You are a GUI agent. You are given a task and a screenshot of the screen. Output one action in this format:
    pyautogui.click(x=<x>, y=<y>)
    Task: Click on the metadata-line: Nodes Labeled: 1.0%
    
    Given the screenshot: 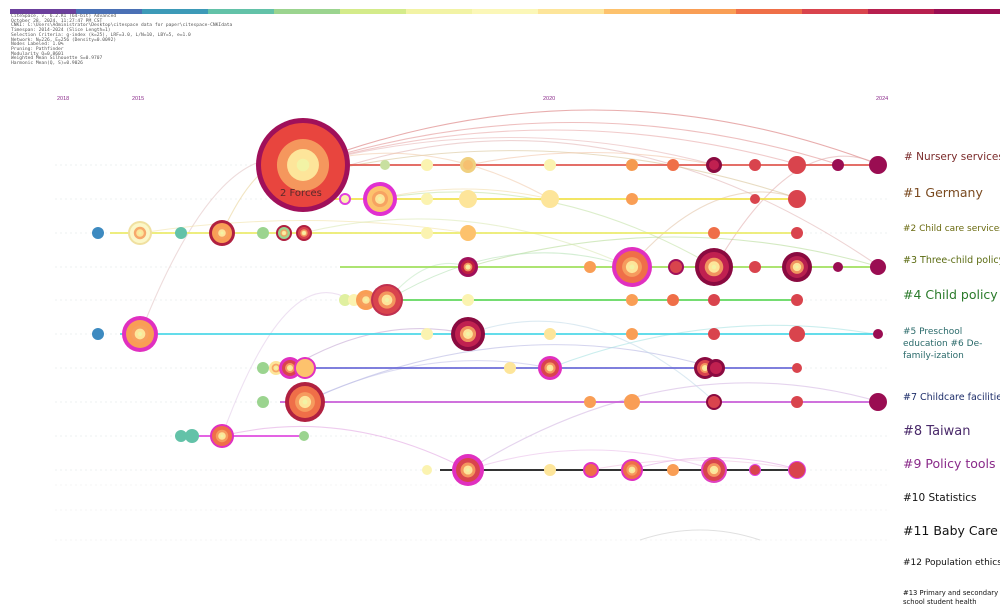 What is the action you would take?
    pyautogui.click(x=37, y=45)
    